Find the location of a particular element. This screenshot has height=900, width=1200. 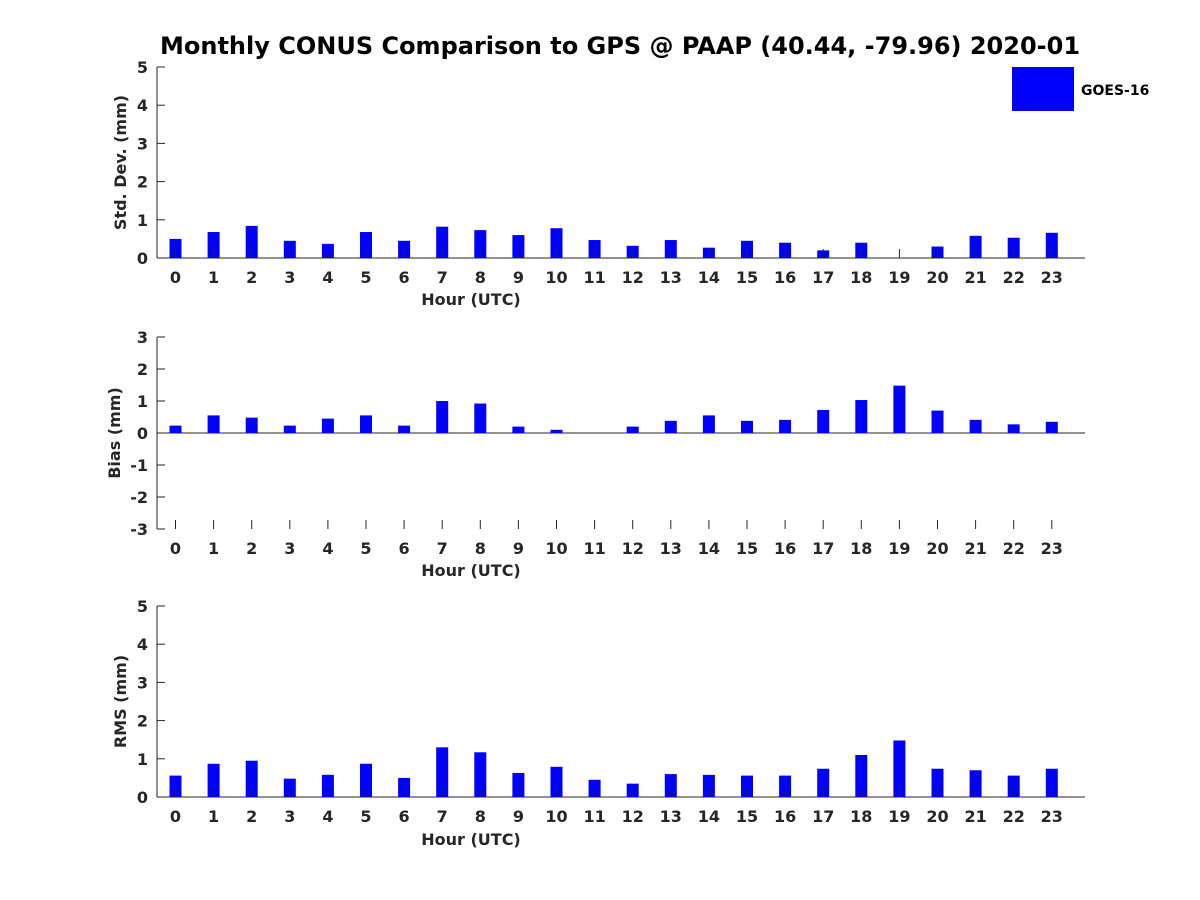

std-x-tick-label: 15 is located at coordinates (747, 277).